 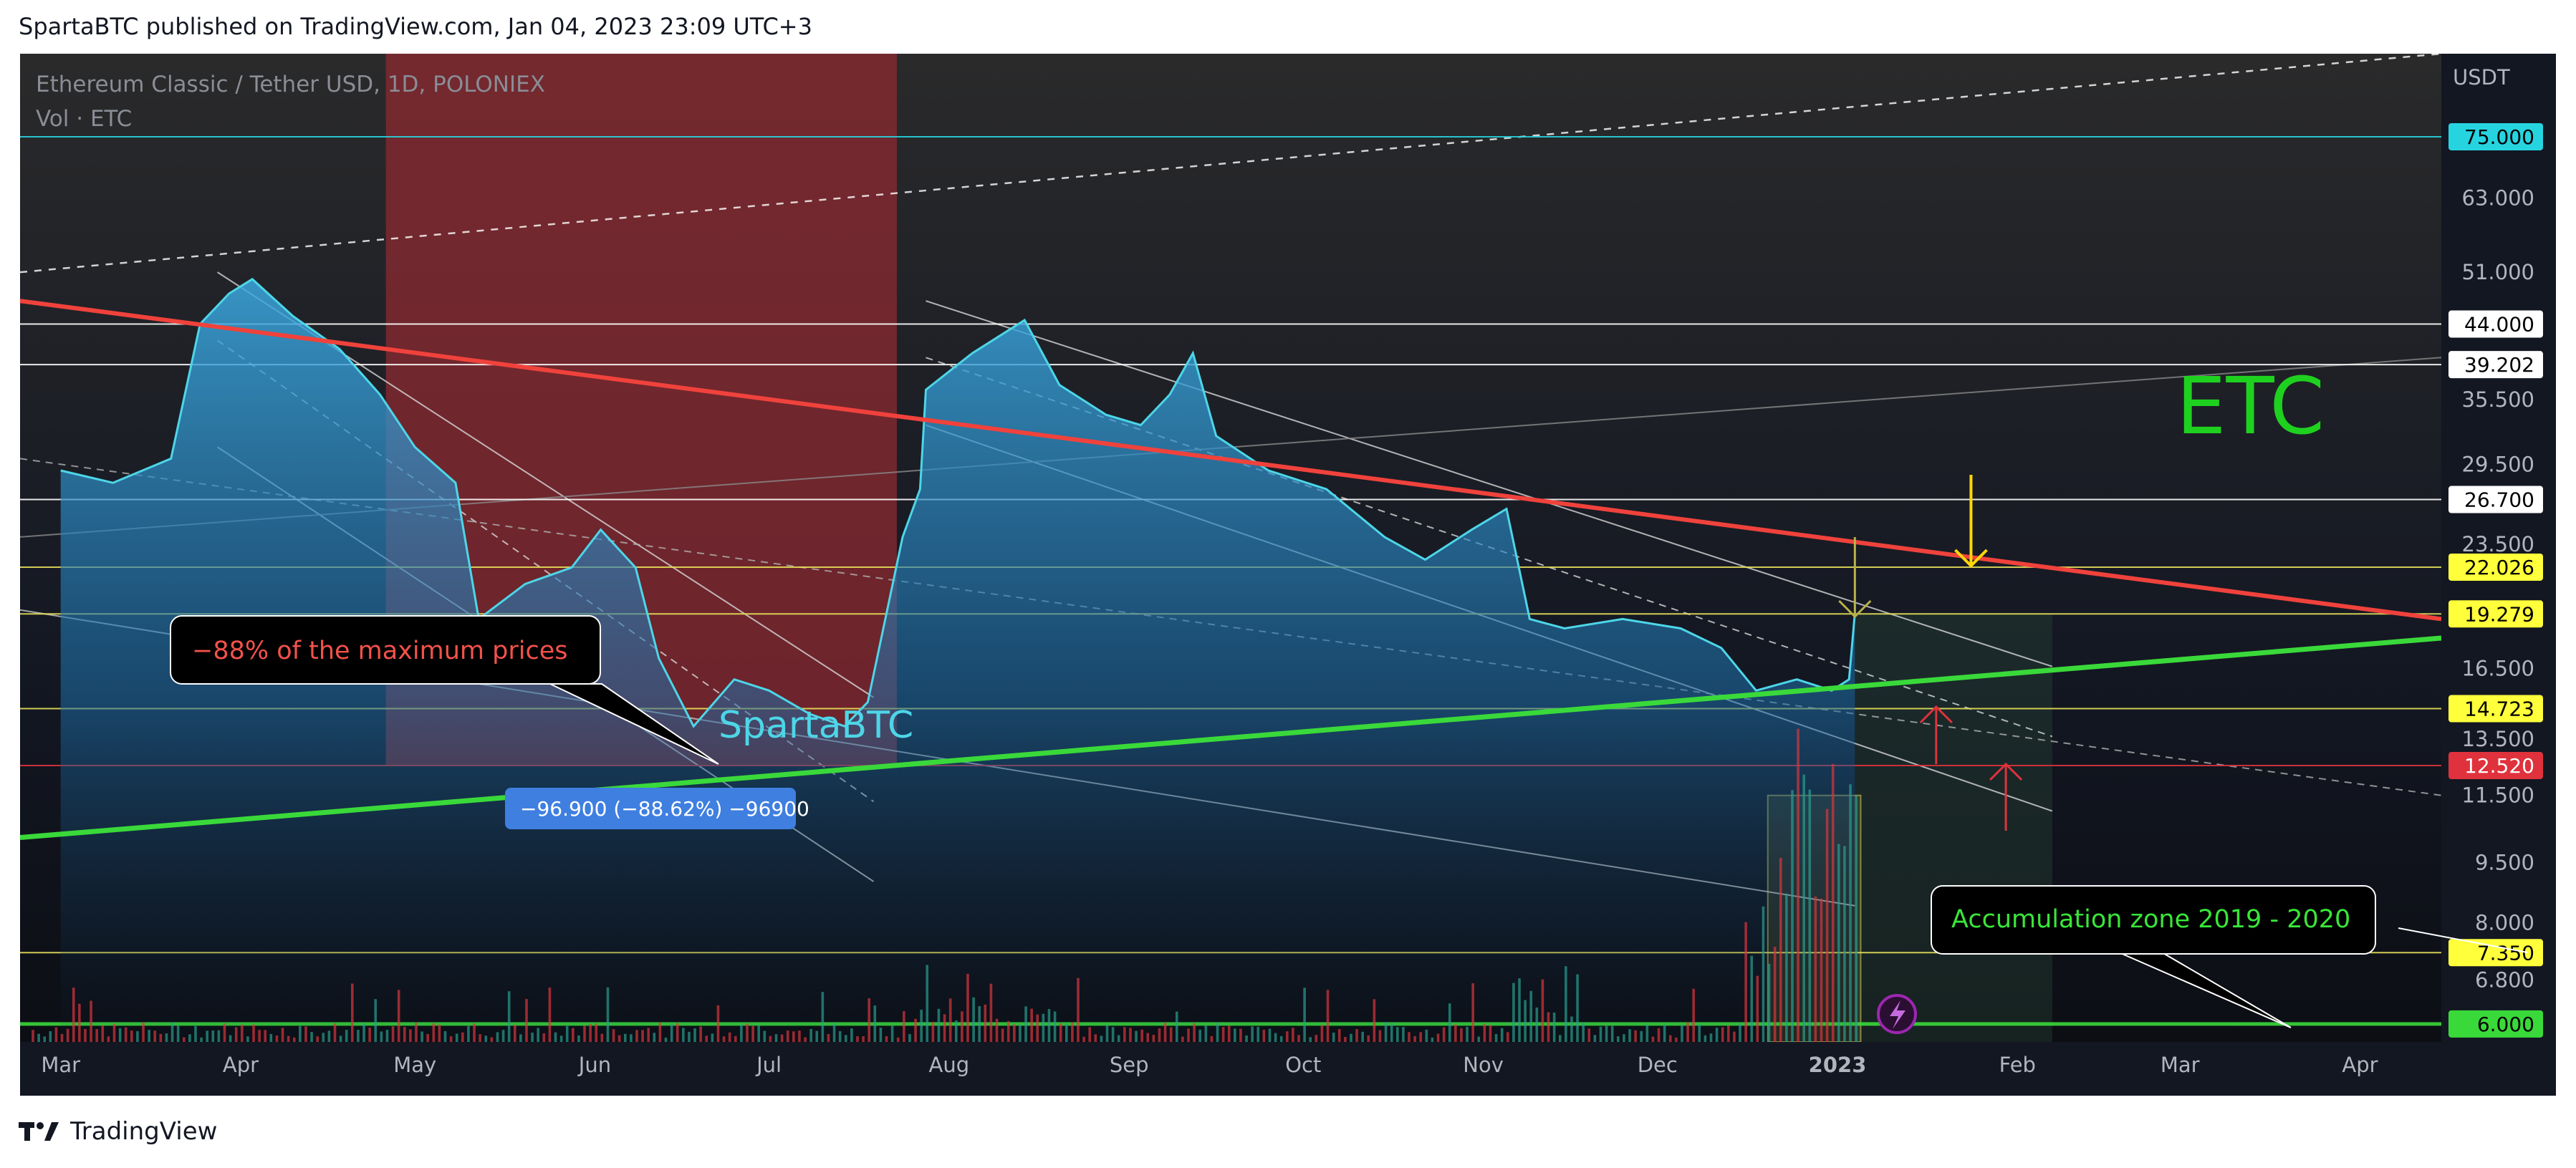 I want to click on accumulation-callout: Accumulation zone 2019 - 2020, so click(x=2229, y=957).